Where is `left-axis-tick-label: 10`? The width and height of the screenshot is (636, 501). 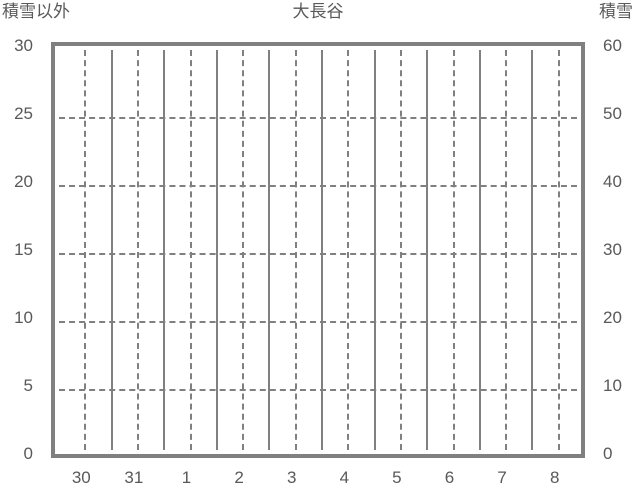
left-axis-tick-label: 10 is located at coordinates (23, 317).